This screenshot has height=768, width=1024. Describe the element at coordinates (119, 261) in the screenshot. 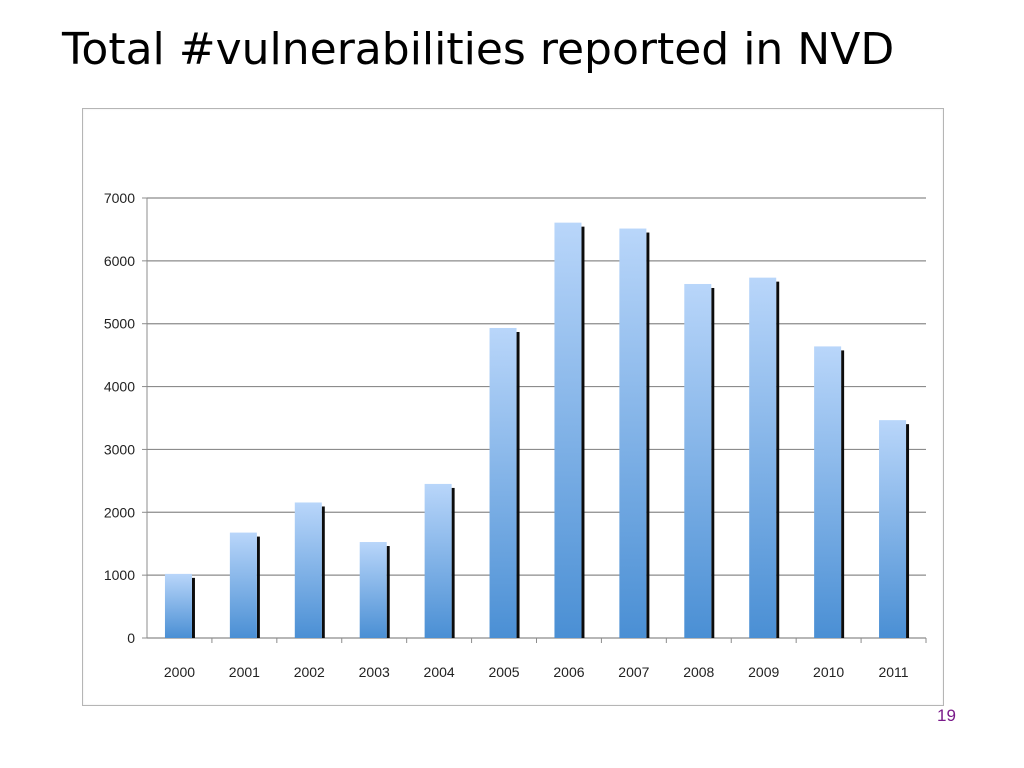

I see `y-tick-label: 6000` at that location.